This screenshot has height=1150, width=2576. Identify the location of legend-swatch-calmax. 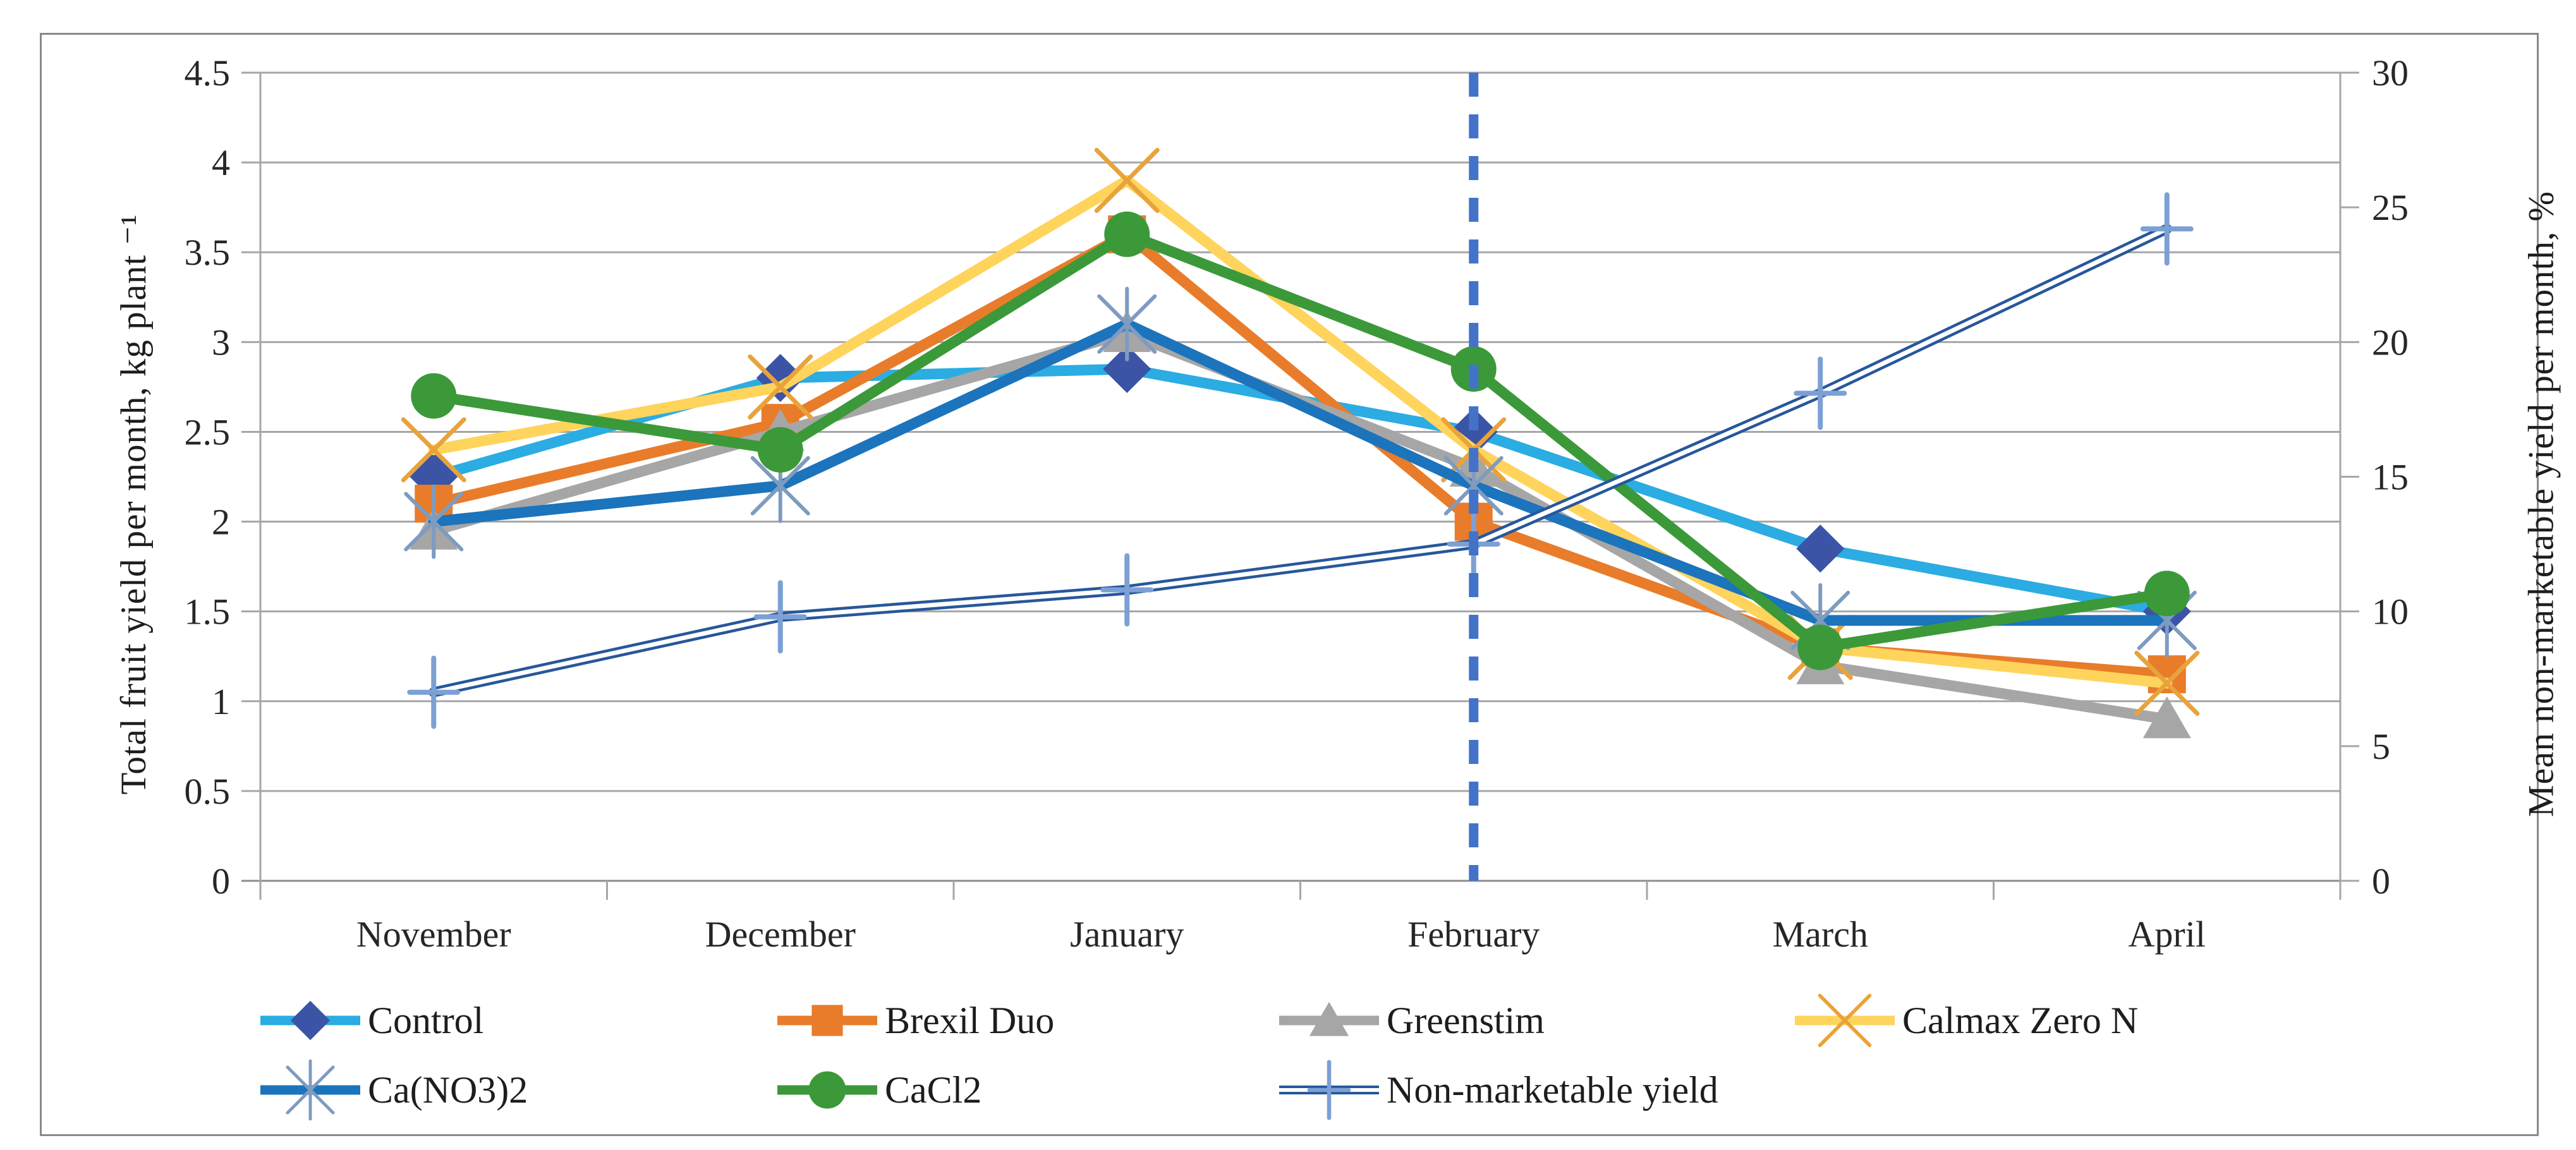
(1845, 1020).